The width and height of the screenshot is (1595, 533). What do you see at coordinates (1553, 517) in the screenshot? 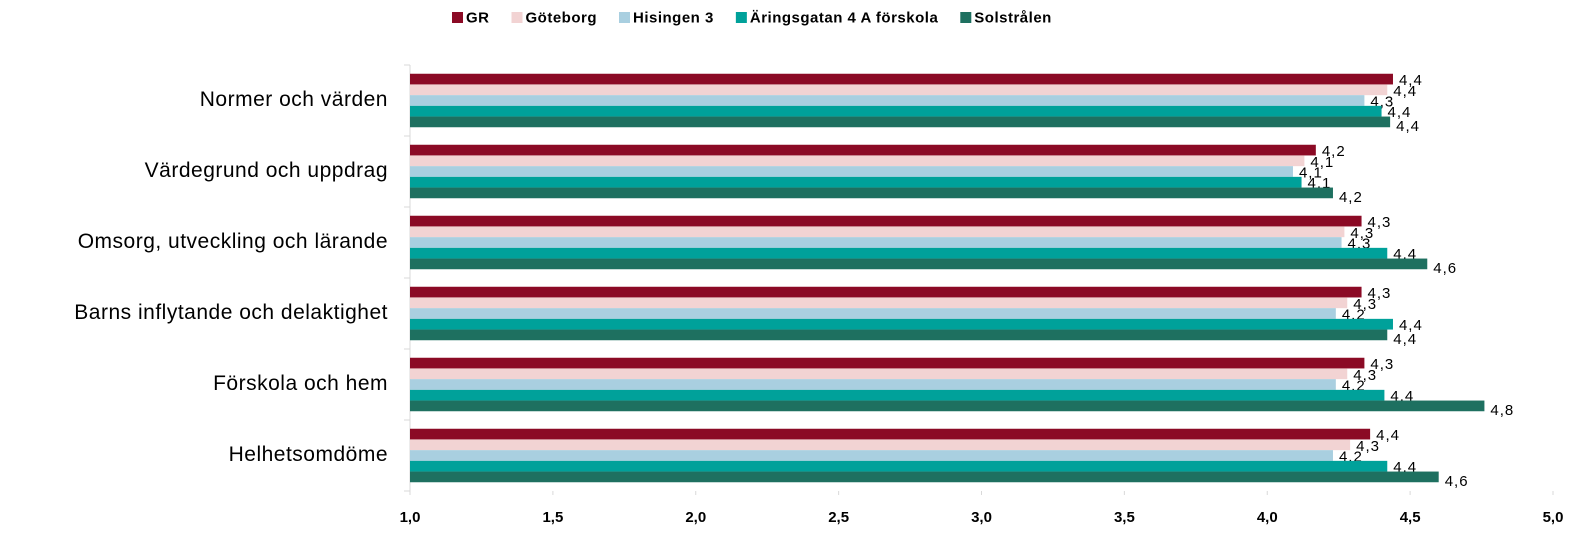
I see `x-tick-label: 5,0` at bounding box center [1553, 517].